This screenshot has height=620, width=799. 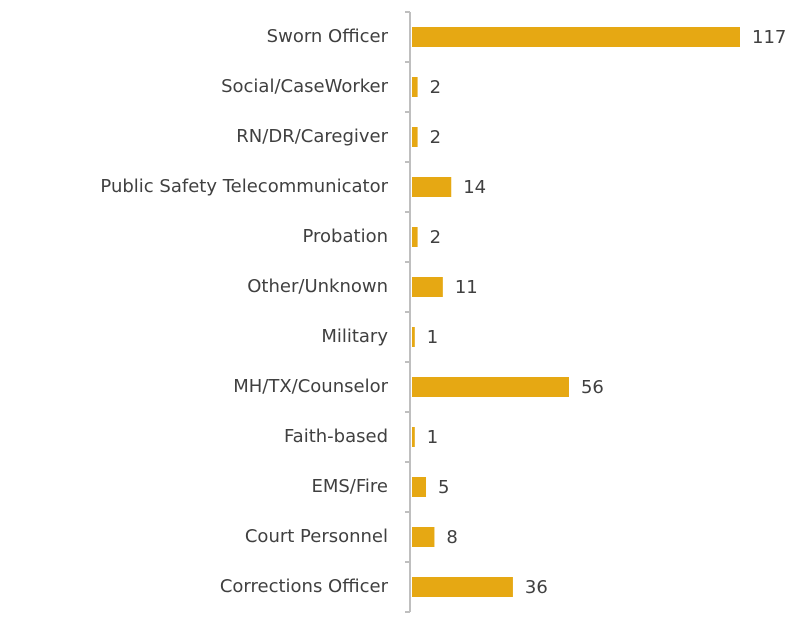 What do you see at coordinates (592, 387) in the screenshot?
I see `value-label: 56` at bounding box center [592, 387].